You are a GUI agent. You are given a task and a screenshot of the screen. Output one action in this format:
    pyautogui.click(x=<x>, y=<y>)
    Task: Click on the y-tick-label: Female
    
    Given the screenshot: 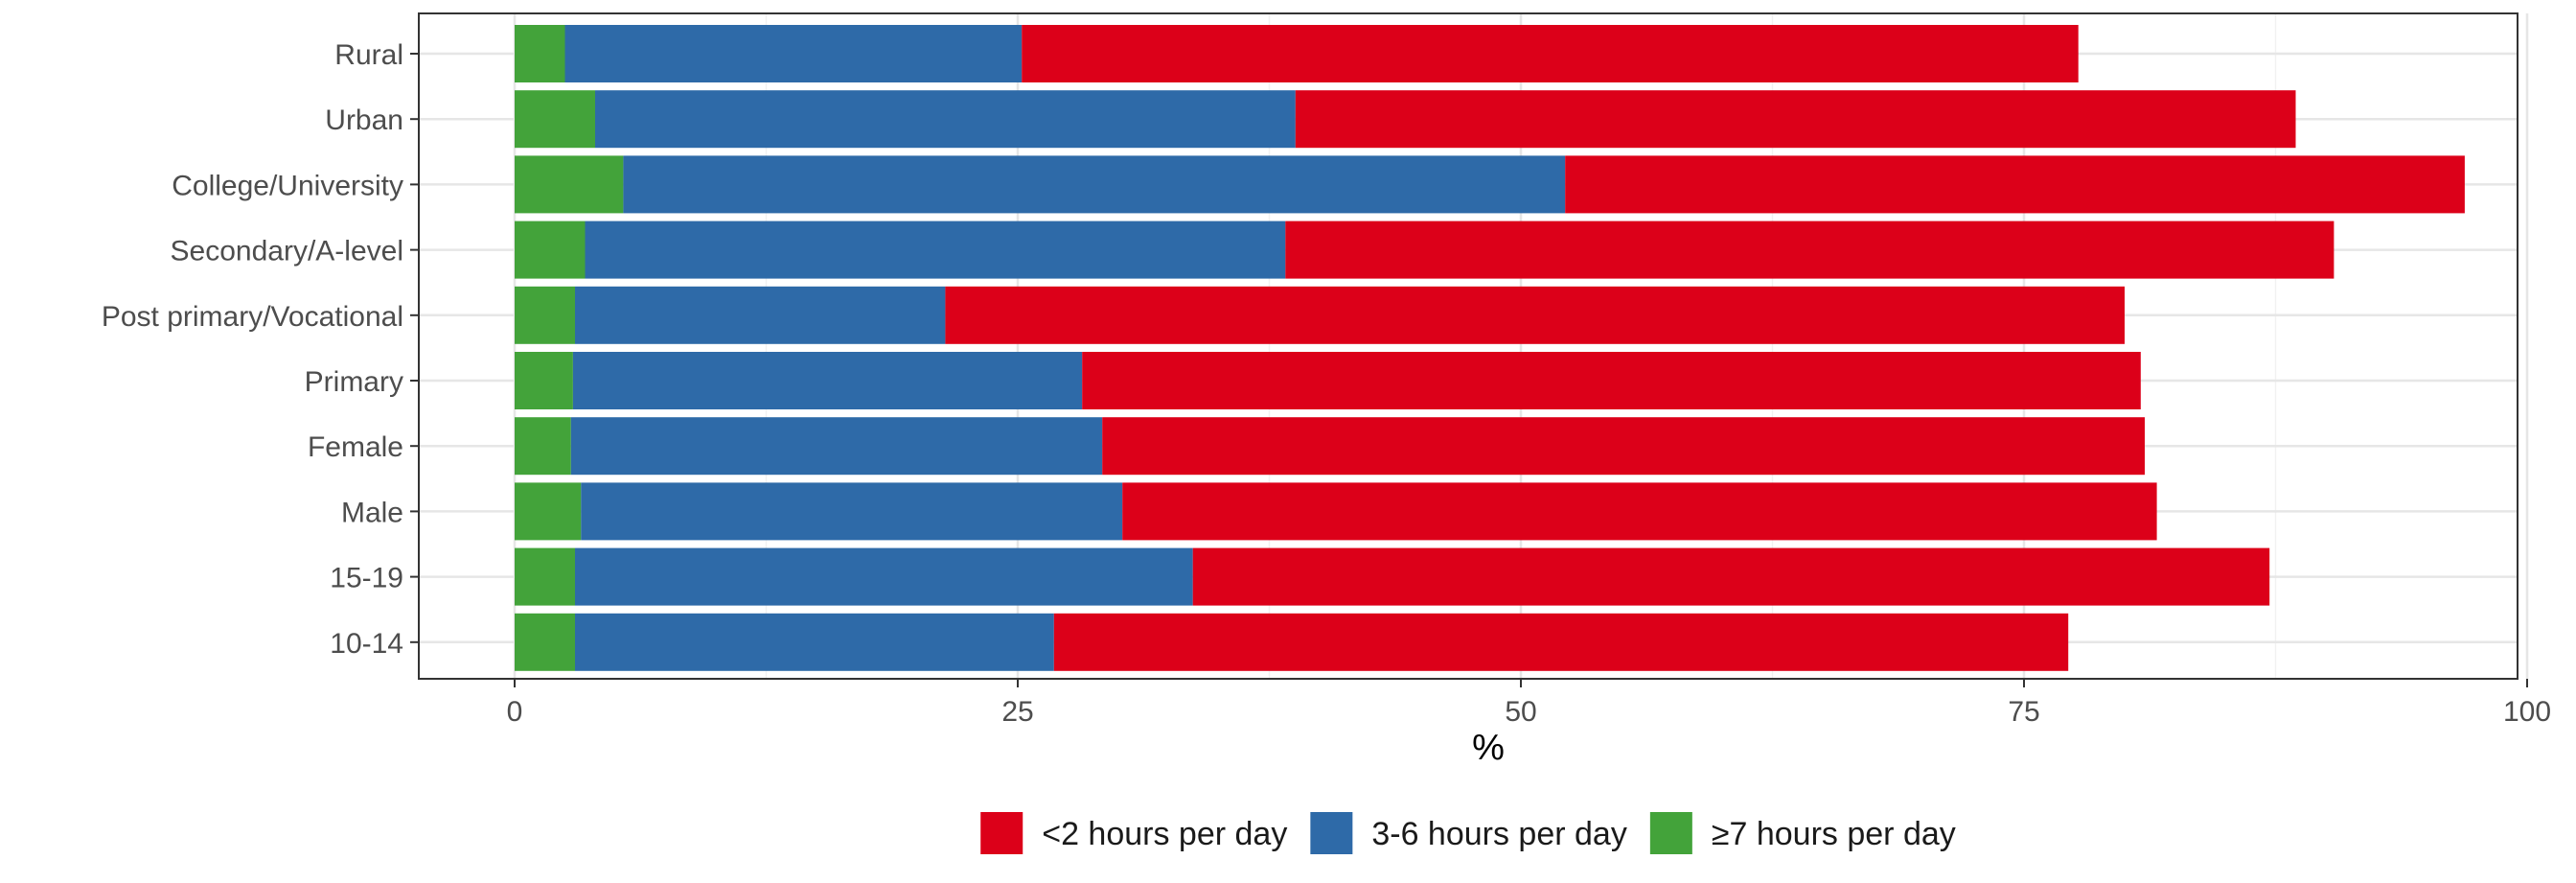 What is the action you would take?
    pyautogui.click(x=355, y=447)
    